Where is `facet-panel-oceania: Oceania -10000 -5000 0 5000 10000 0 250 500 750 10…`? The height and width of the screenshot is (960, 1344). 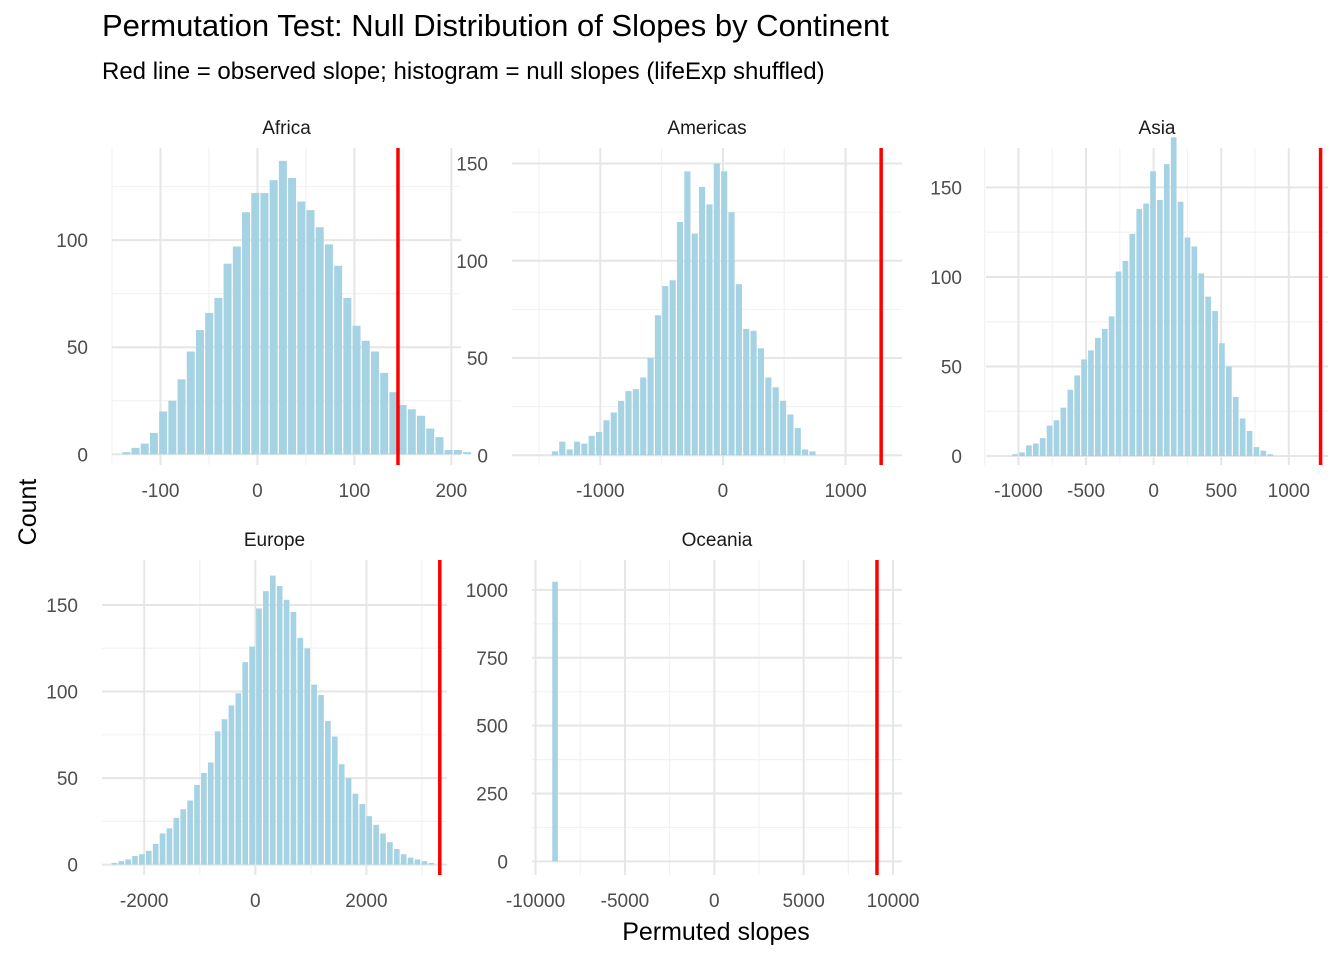 facet-panel-oceania: Oceania -10000 -5000 0 5000 10000 0 250 500 750 10… is located at coordinates (693, 721).